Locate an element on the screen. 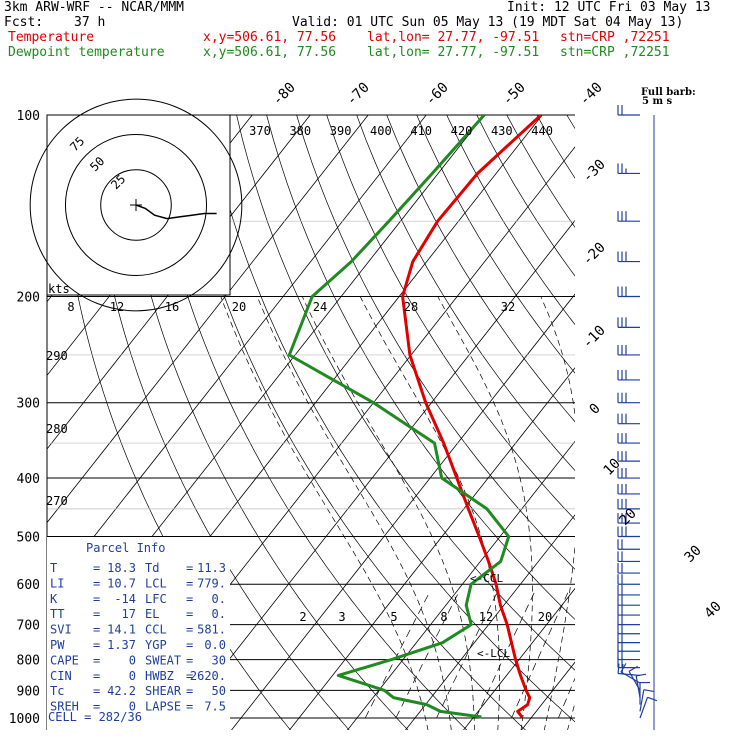  temperature-station: stn=CRP ,72251 is located at coordinates (615, 37).